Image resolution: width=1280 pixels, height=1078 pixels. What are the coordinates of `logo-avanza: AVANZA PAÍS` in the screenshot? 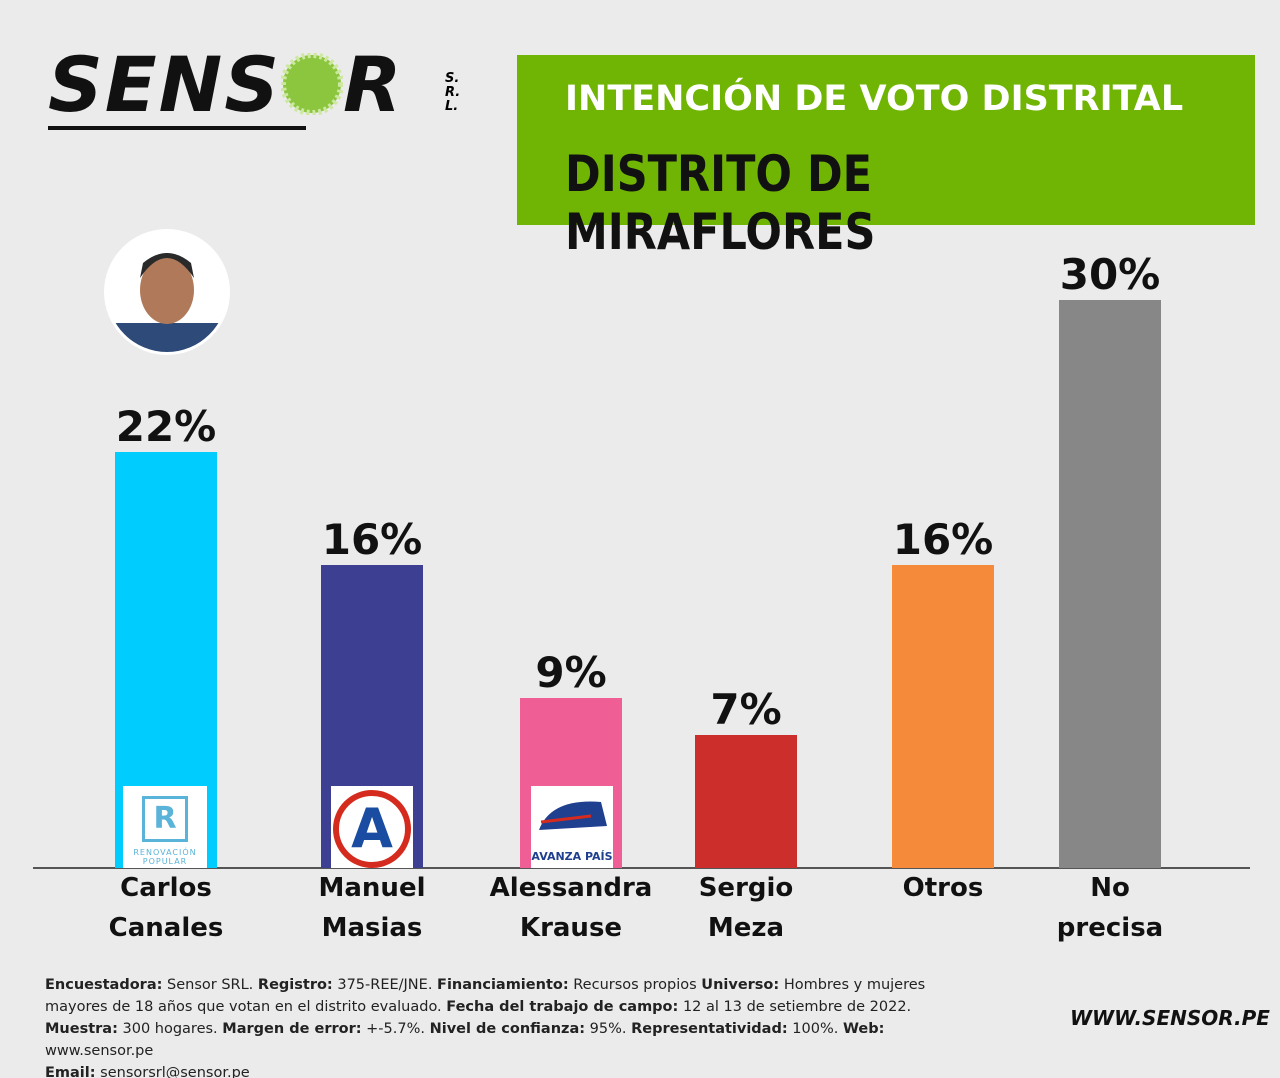 It's located at (572, 827).